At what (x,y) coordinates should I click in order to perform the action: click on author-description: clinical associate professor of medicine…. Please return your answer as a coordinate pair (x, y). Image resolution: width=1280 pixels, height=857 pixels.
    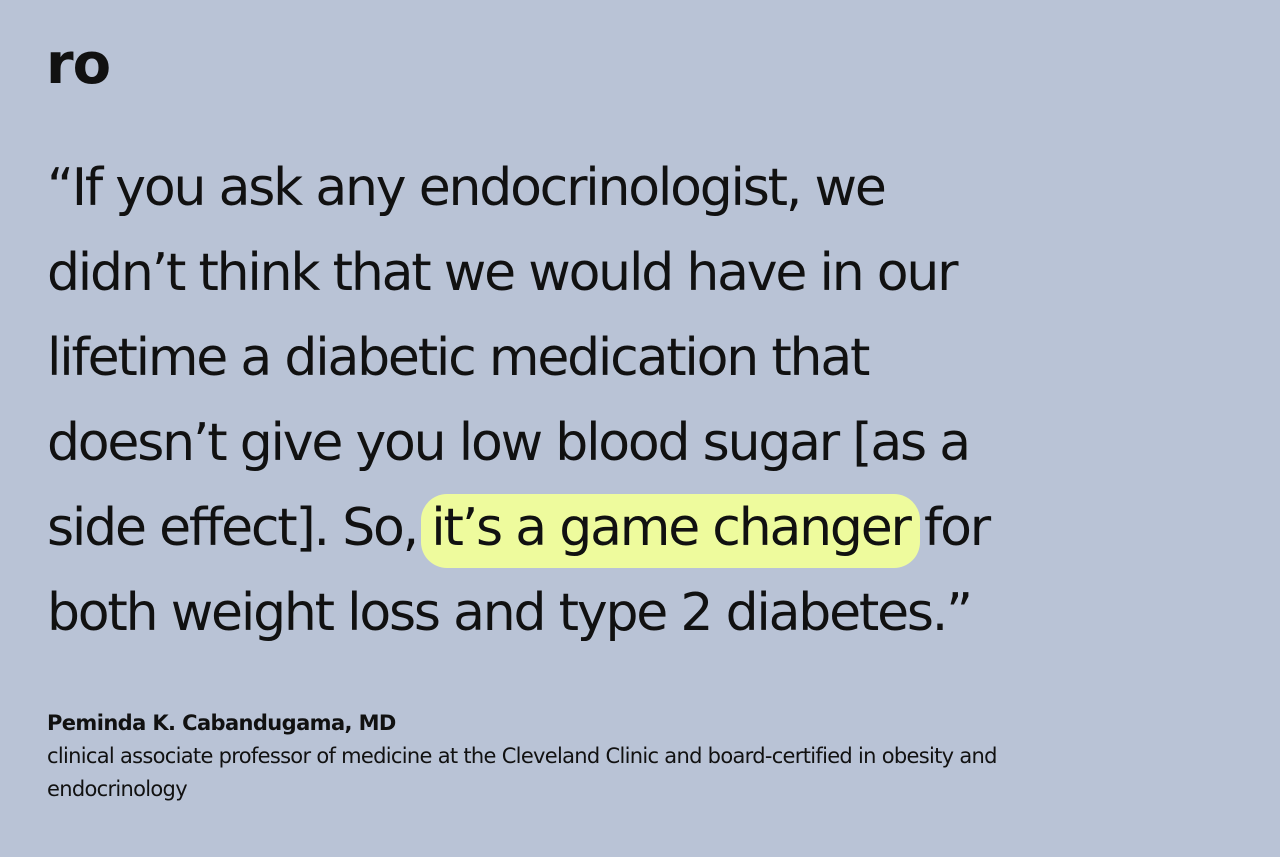
    Looking at the image, I should click on (522, 772).